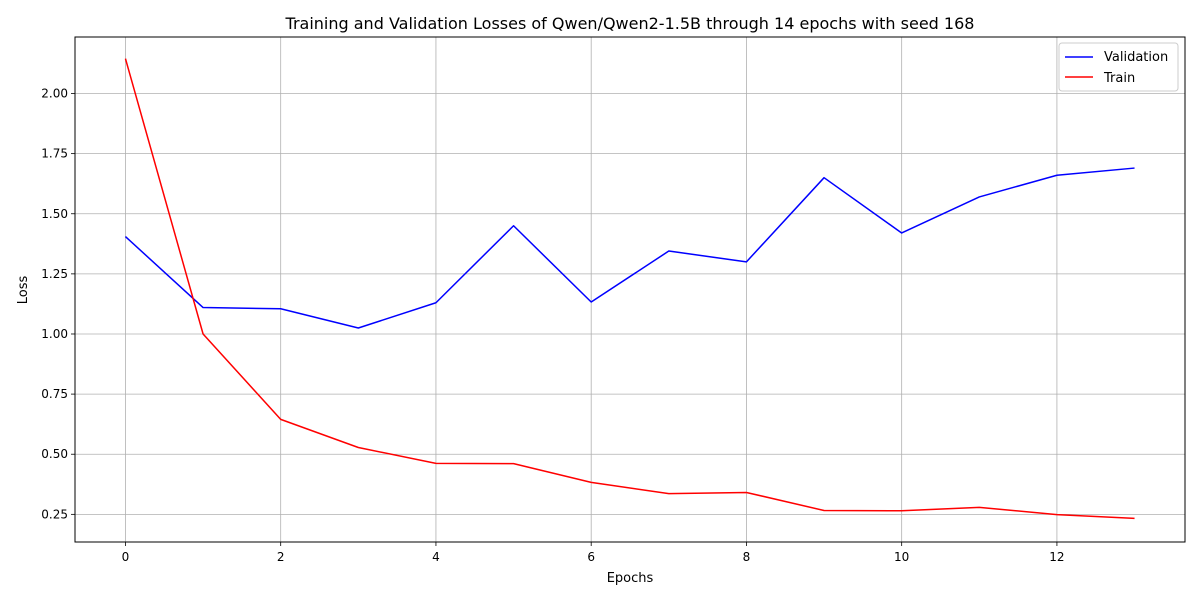 The image size is (1200, 600). I want to click on x-axis-label: Epochs, so click(630, 578).